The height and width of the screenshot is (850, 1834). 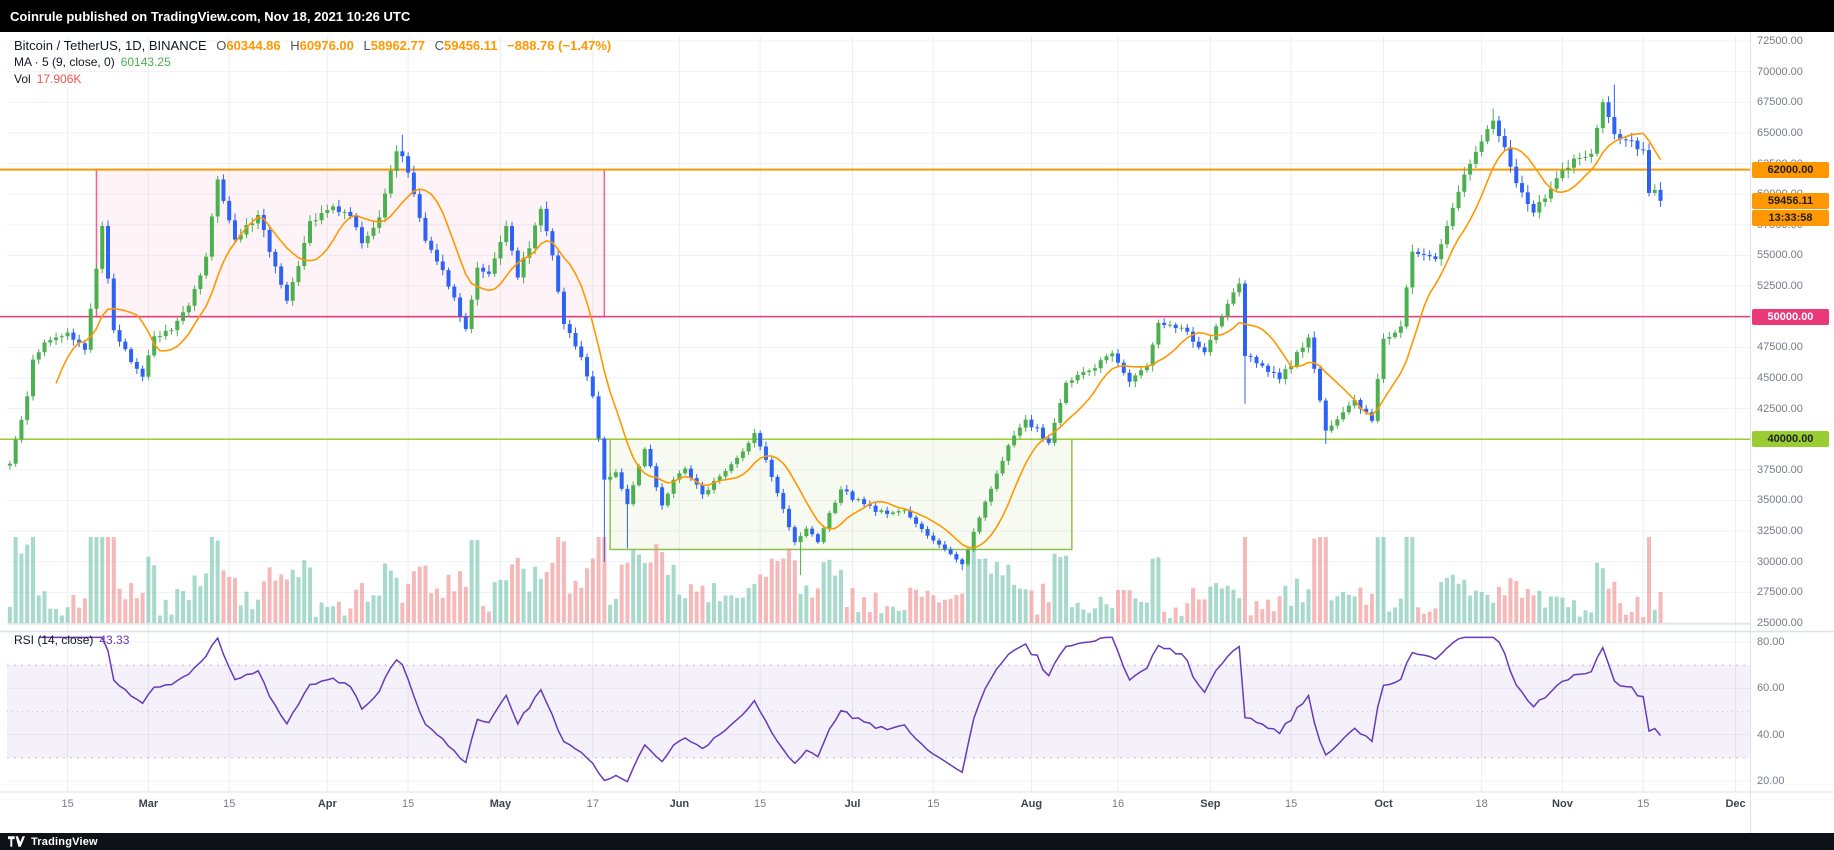 What do you see at coordinates (110, 45) in the screenshot?
I see `symbol-title: Bitcoin / TetherUS, 1D, BINANCE` at bounding box center [110, 45].